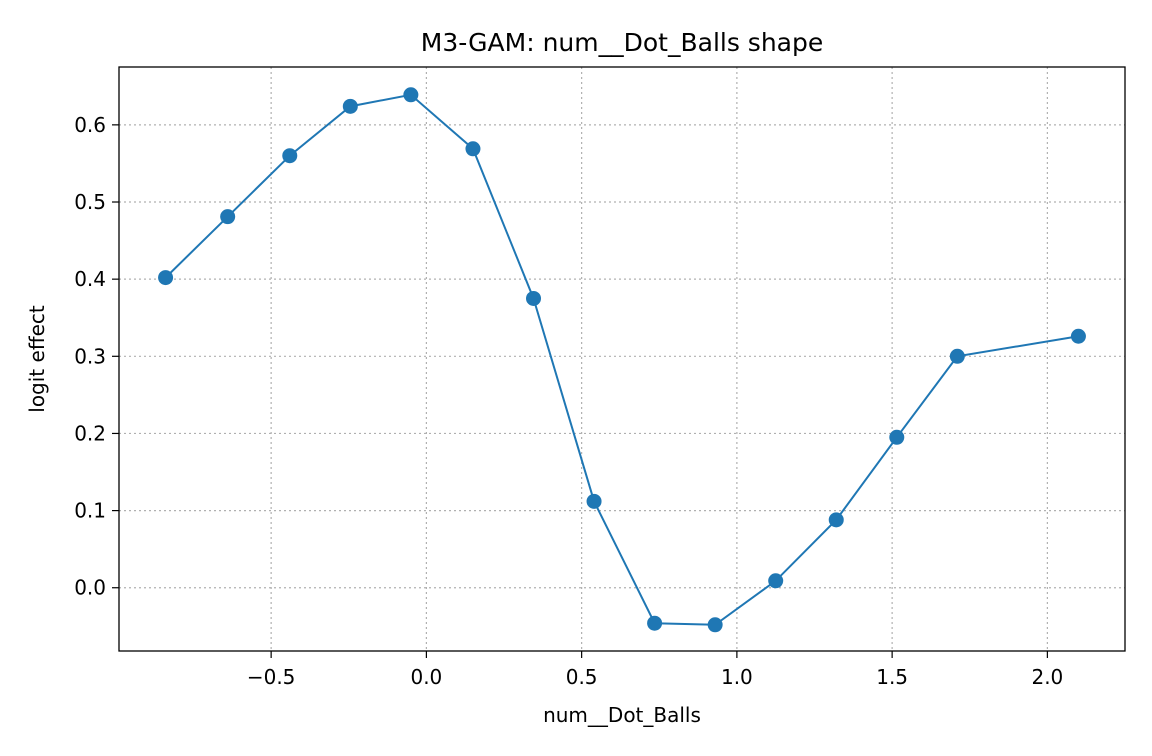 The height and width of the screenshot is (756, 1152). What do you see at coordinates (90, 588) in the screenshot?
I see `y-tick-label: 0.0` at bounding box center [90, 588].